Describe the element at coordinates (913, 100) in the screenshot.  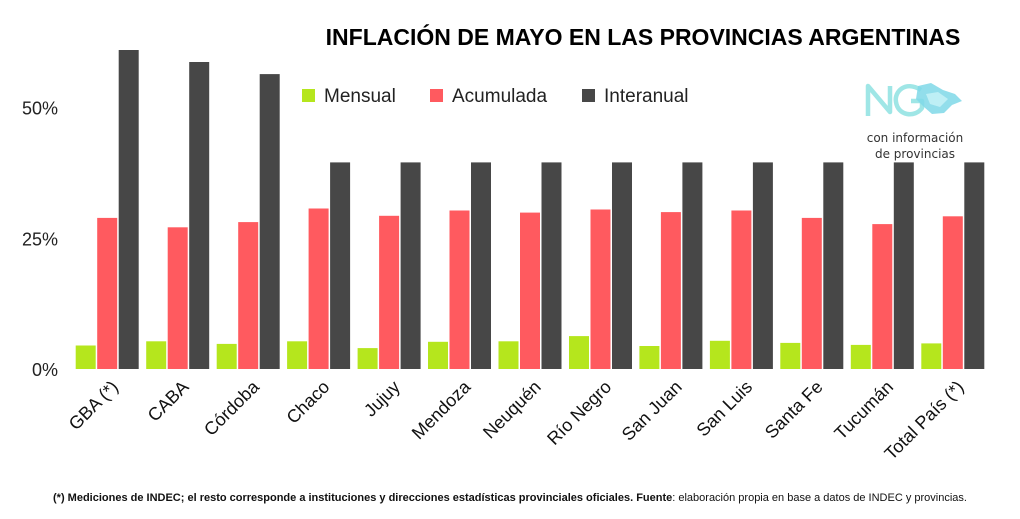
I see `ng-logo-icon` at that location.